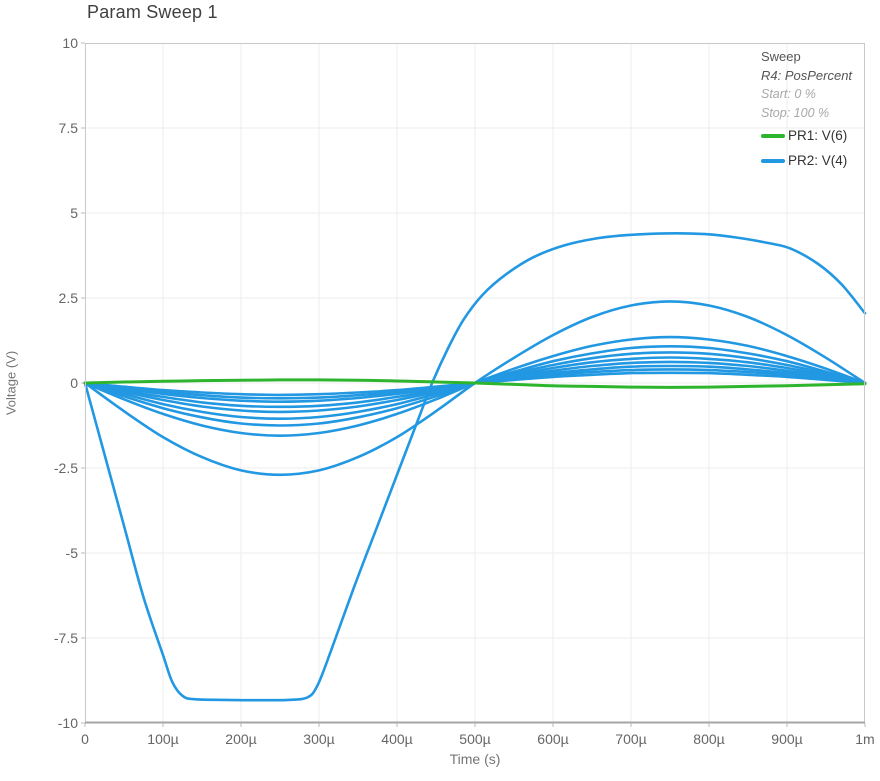 This screenshot has width=880, height=781. I want to click on legend-sweep-label: Sweep, so click(781, 56).